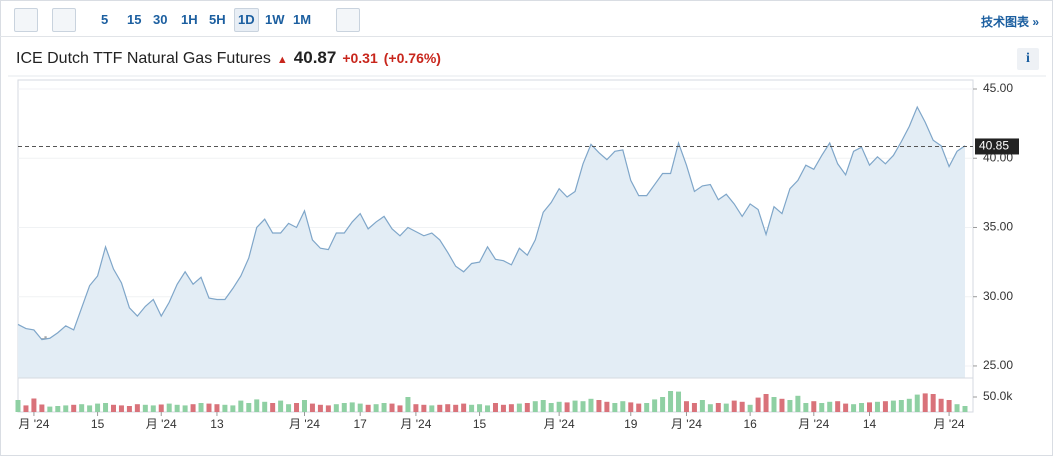 This screenshot has width=1053, height=456. Describe the element at coordinates (143, 58) in the screenshot. I see `instrument-name: ICE Dutch TTF Natural Gas Futures` at that location.